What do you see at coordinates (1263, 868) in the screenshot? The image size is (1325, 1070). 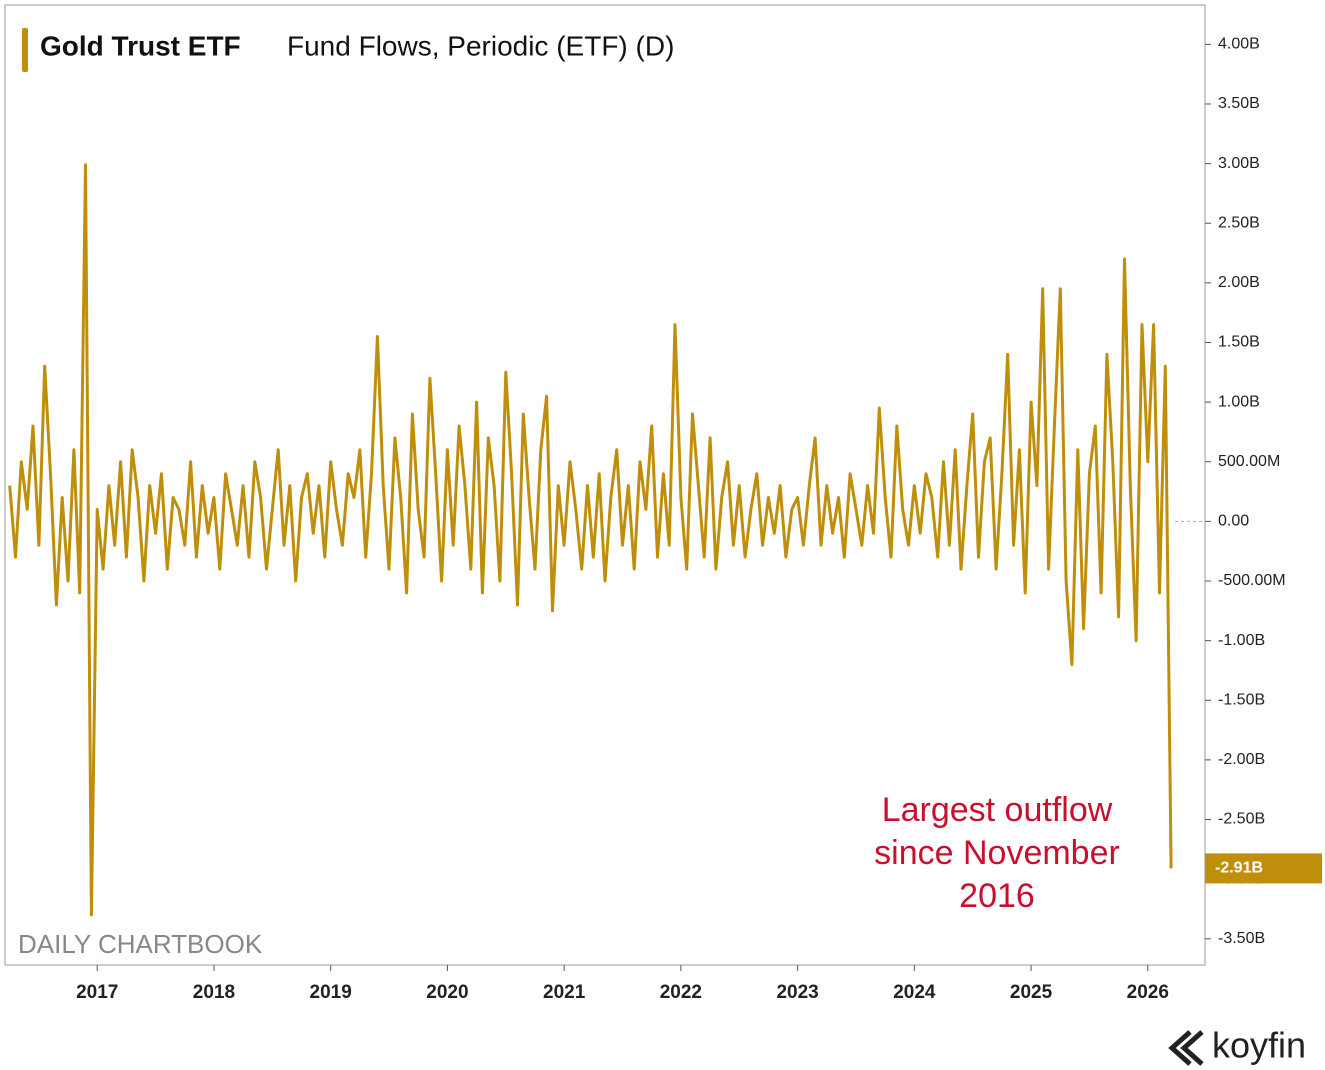 I see `current-value-tag` at bounding box center [1263, 868].